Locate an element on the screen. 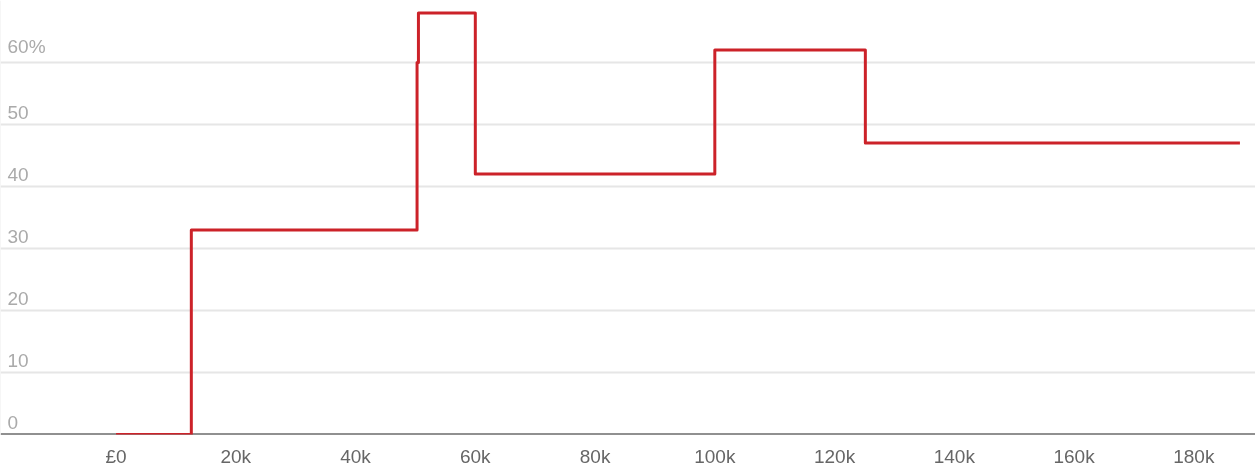  y-tick-label: 20 is located at coordinates (18, 298).